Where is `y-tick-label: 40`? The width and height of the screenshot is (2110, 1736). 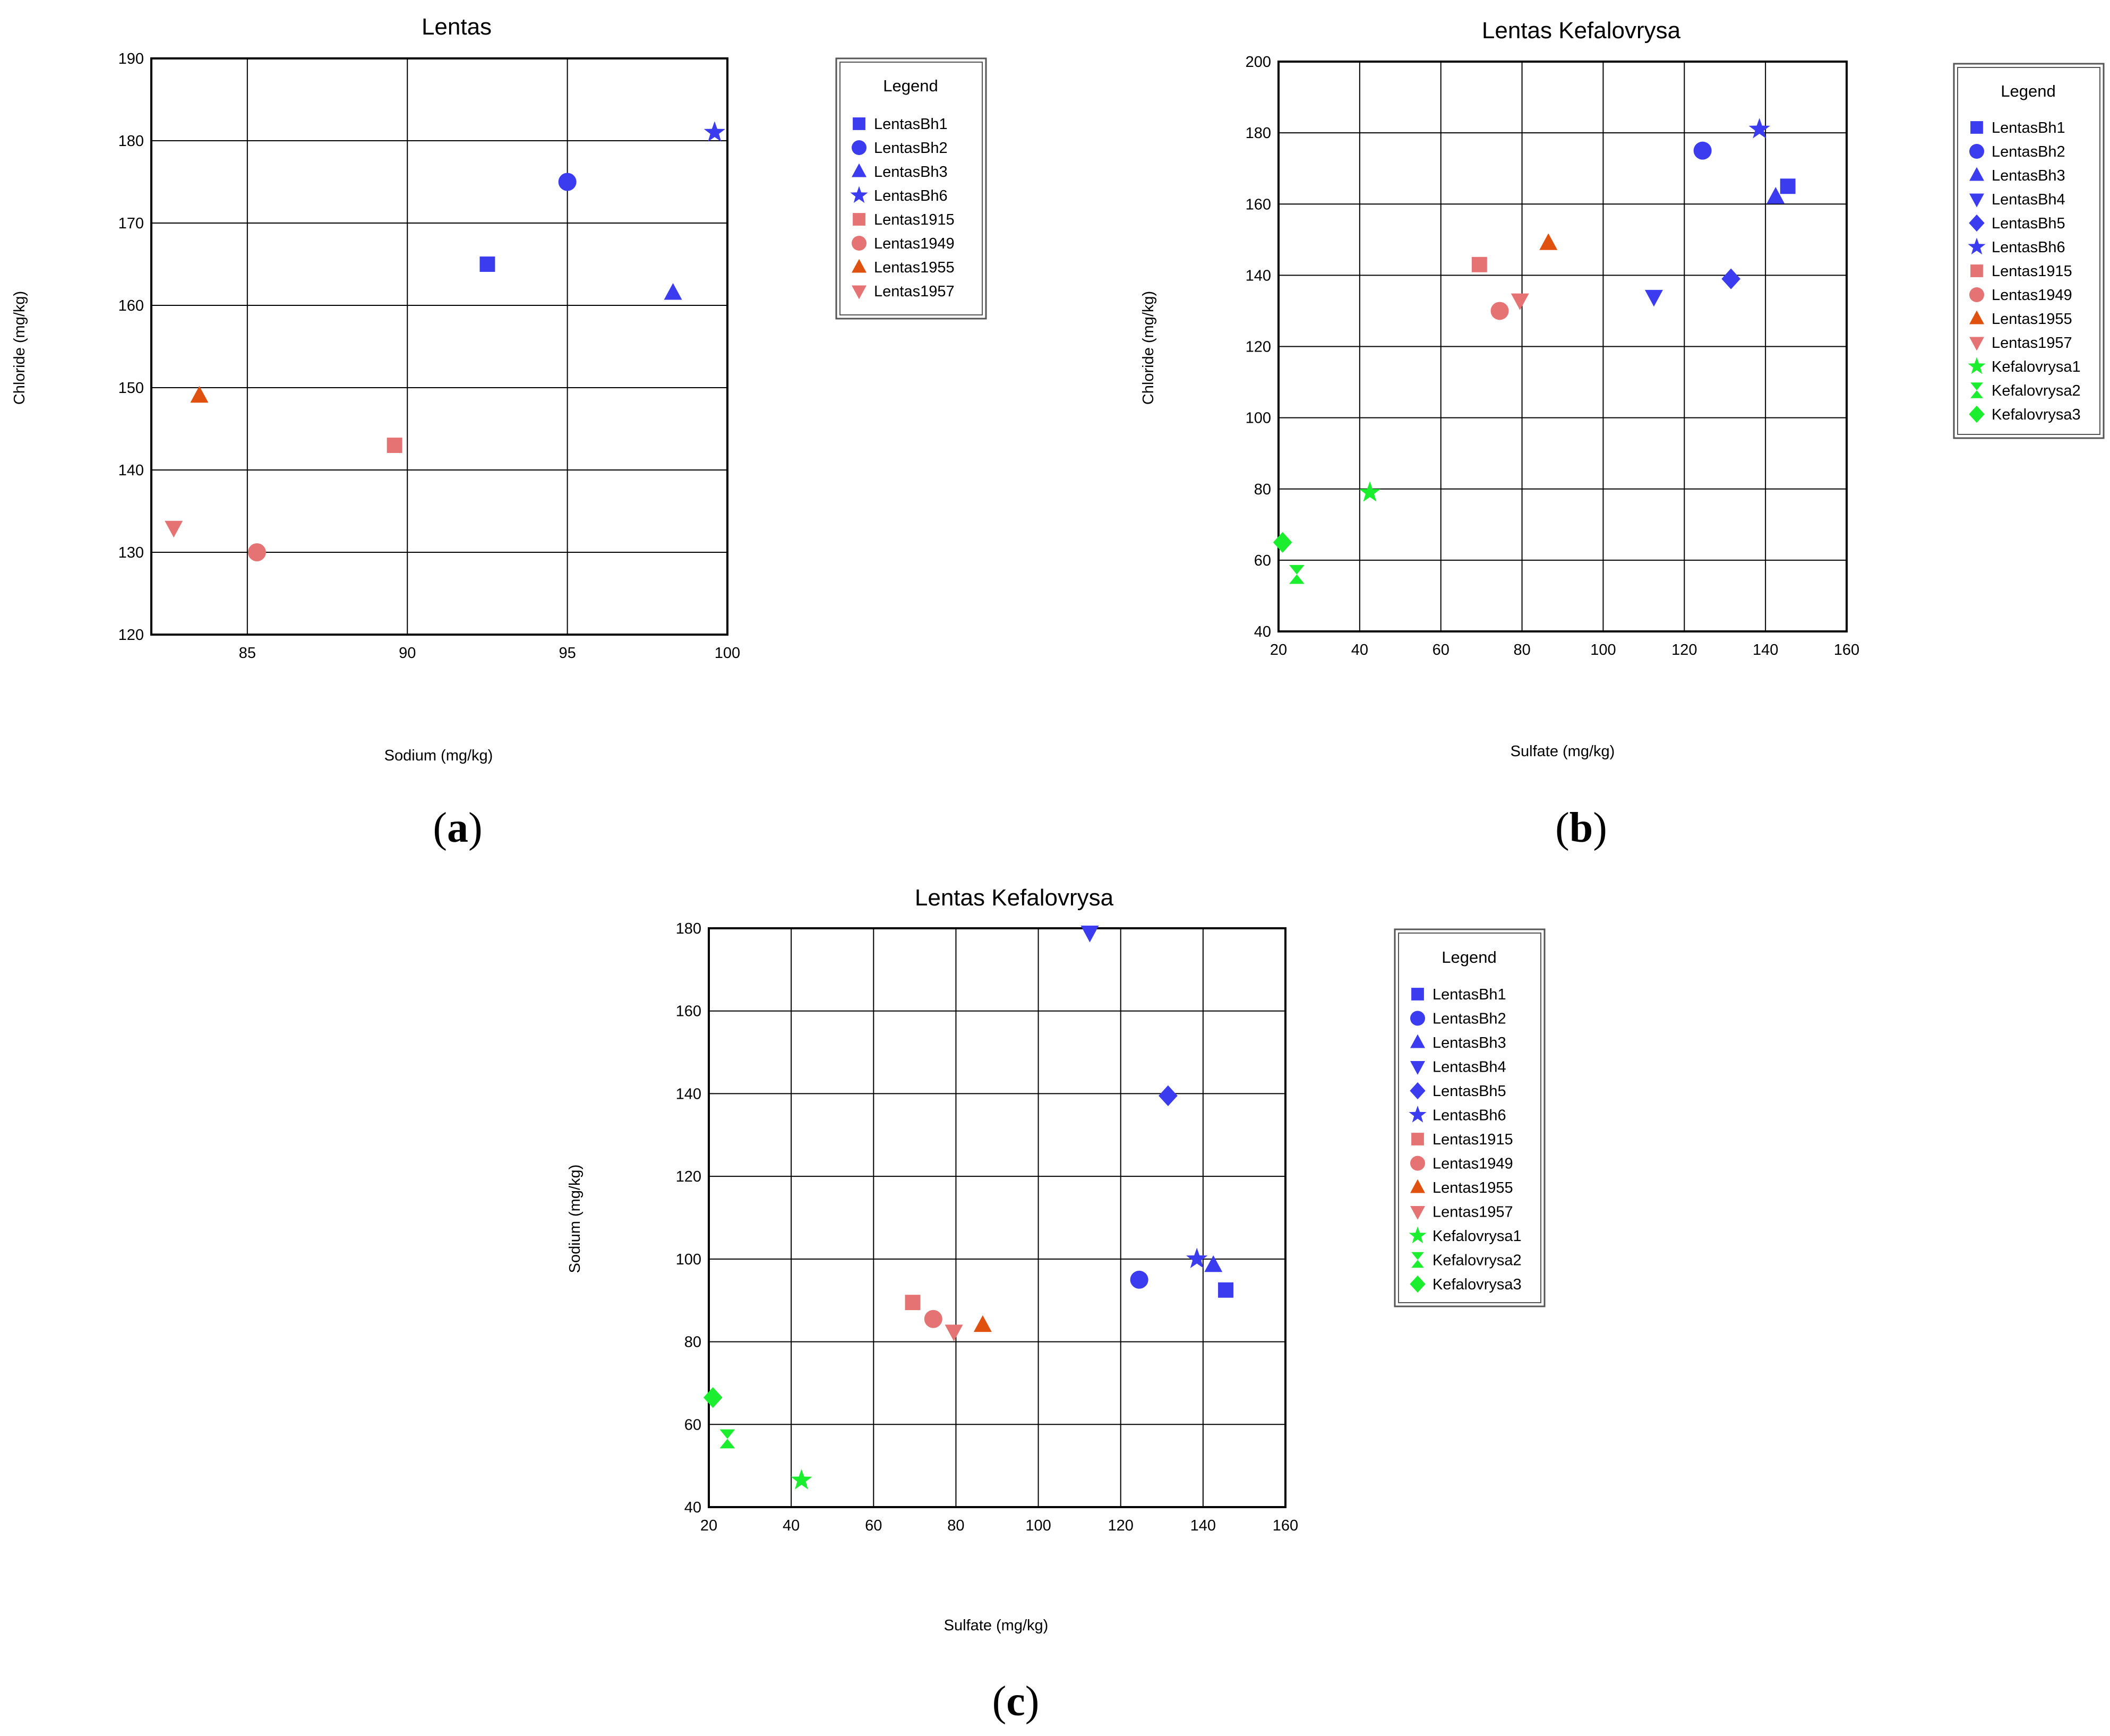
y-tick-label: 40 is located at coordinates (692, 1507).